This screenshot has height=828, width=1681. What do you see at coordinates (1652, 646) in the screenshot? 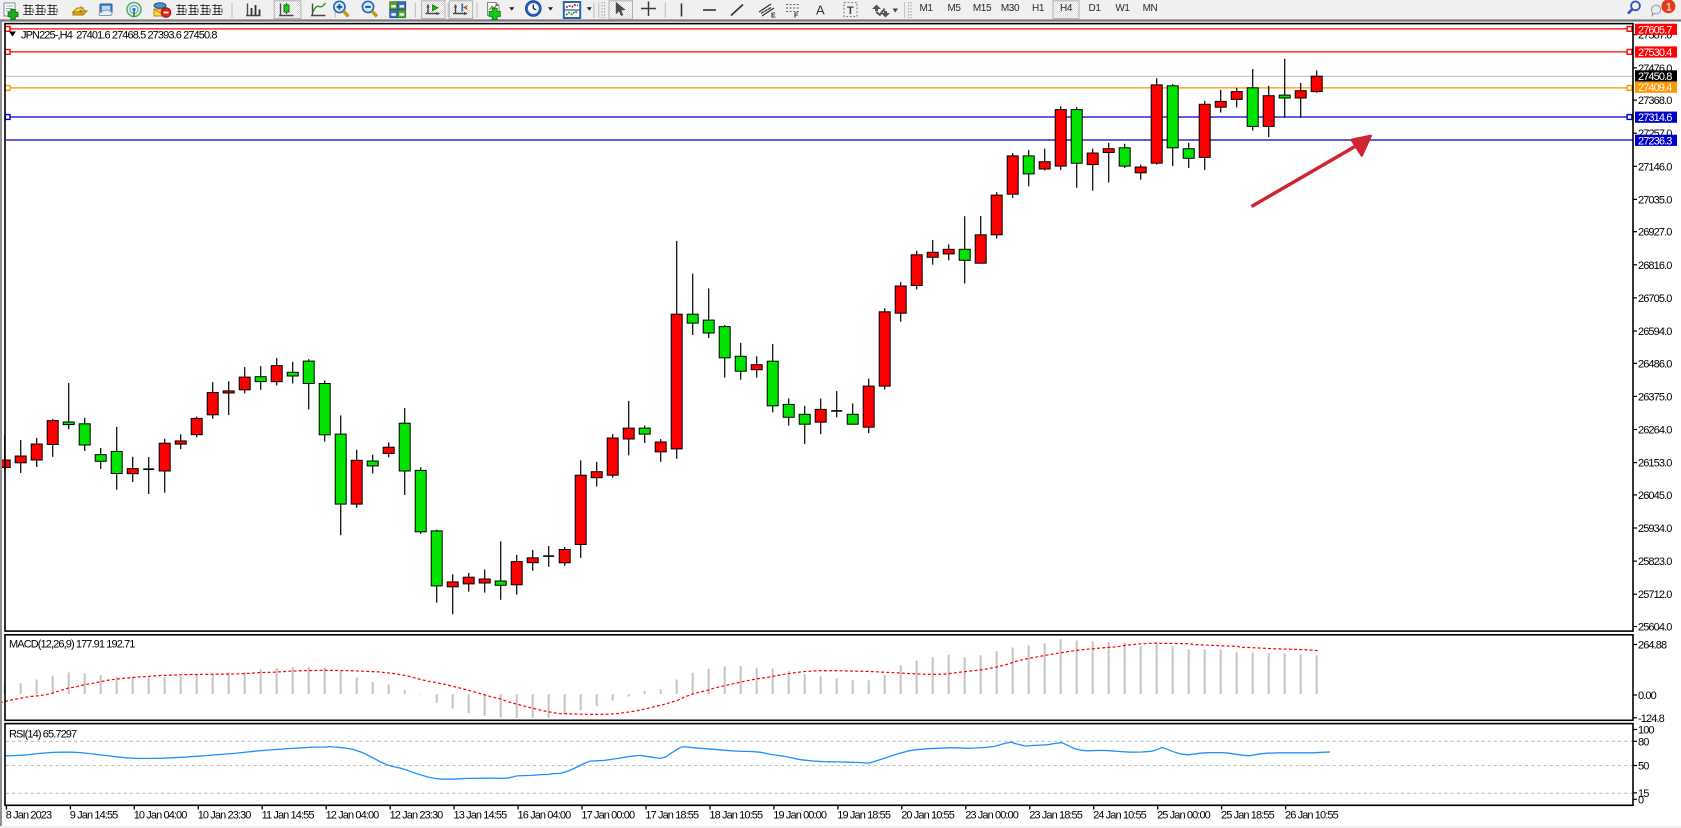
I see `svg-text: 264.88` at bounding box center [1652, 646].